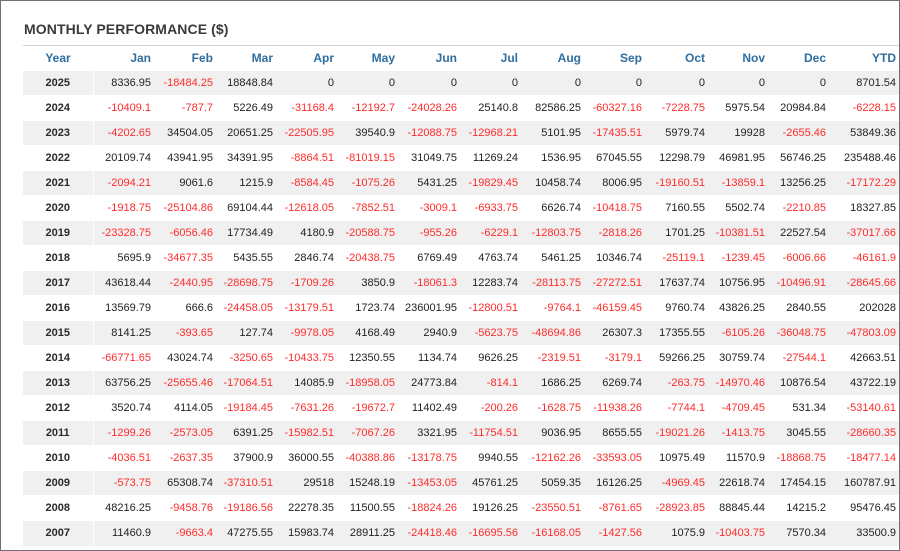 The height and width of the screenshot is (551, 900). I want to click on month-value-cell: 5695.9, so click(123, 258).